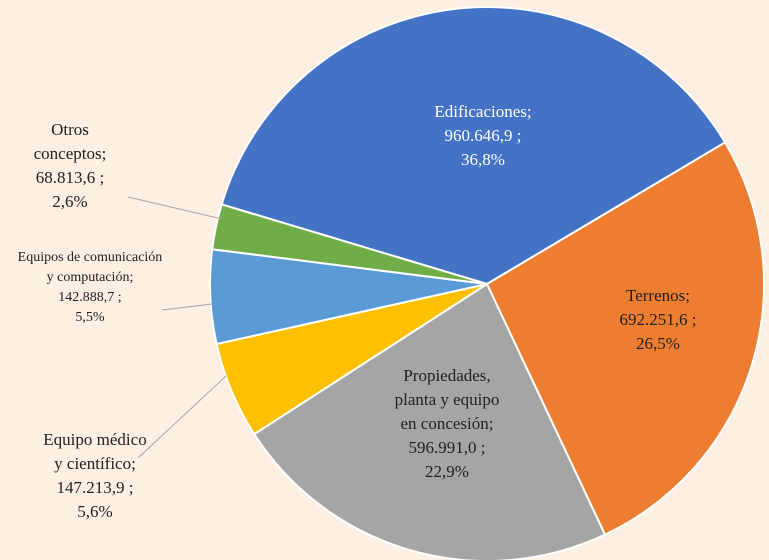  I want to click on category-name: Otros conceptos, so click(67, 141).